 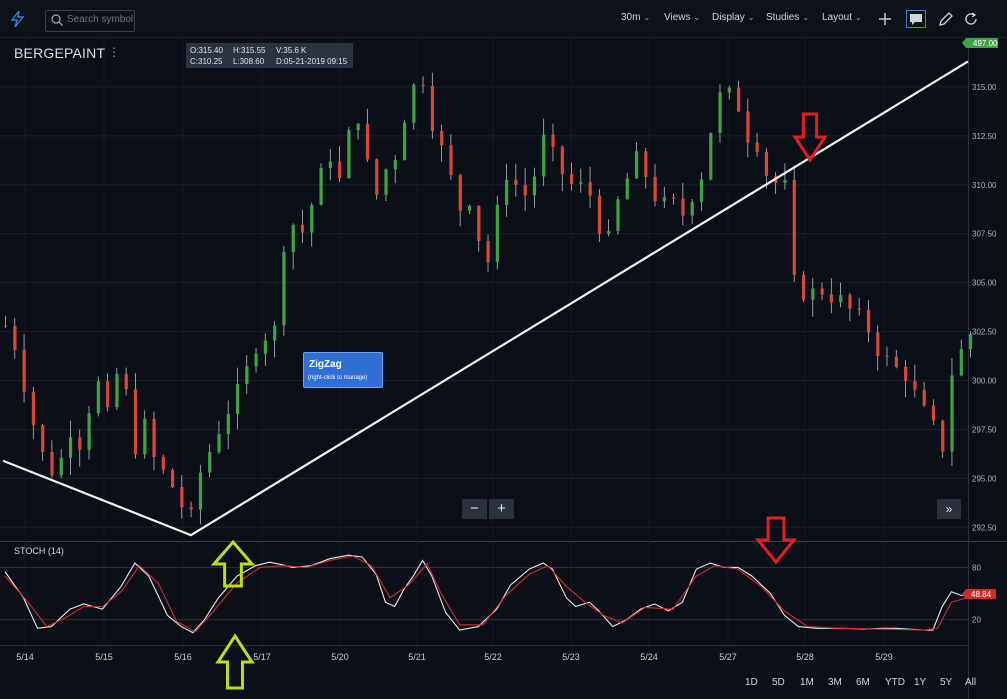 What do you see at coordinates (805, 657) in the screenshot?
I see `x-tick-label: 5/28` at bounding box center [805, 657].